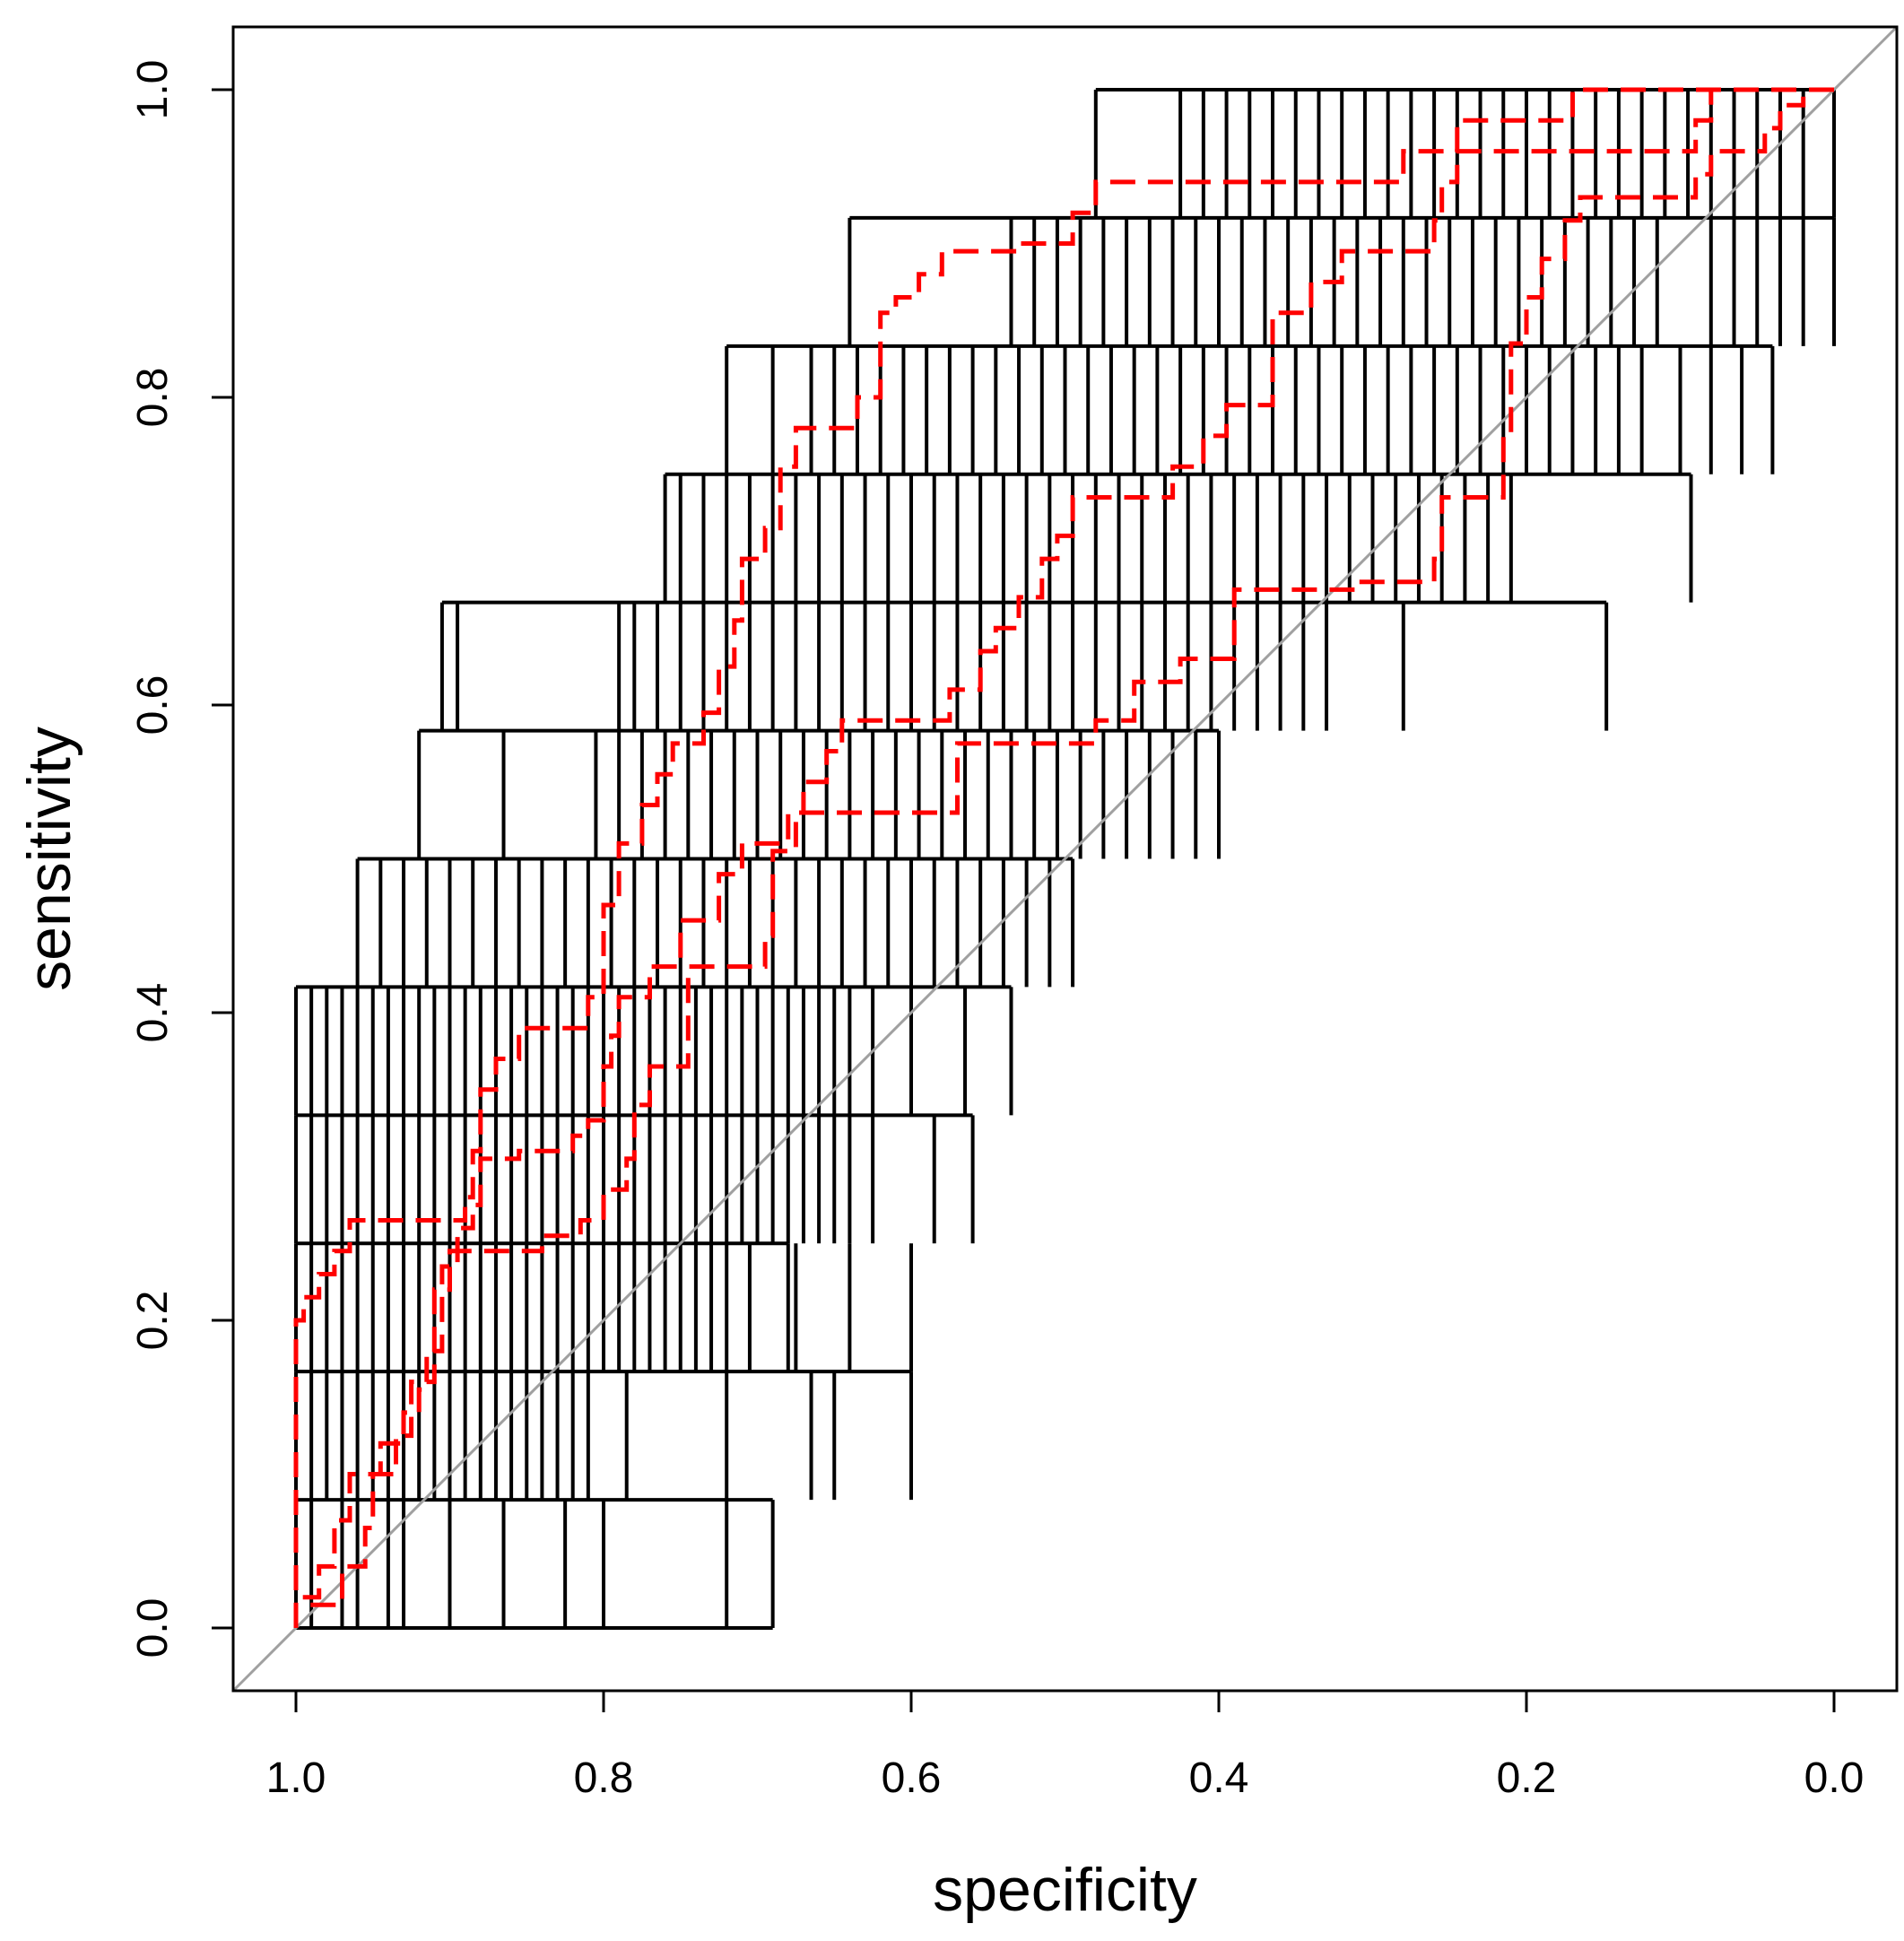 This screenshot has width=1904, height=1941. What do you see at coordinates (1065, 1890) in the screenshot?
I see `x-axis-title: specificity` at bounding box center [1065, 1890].